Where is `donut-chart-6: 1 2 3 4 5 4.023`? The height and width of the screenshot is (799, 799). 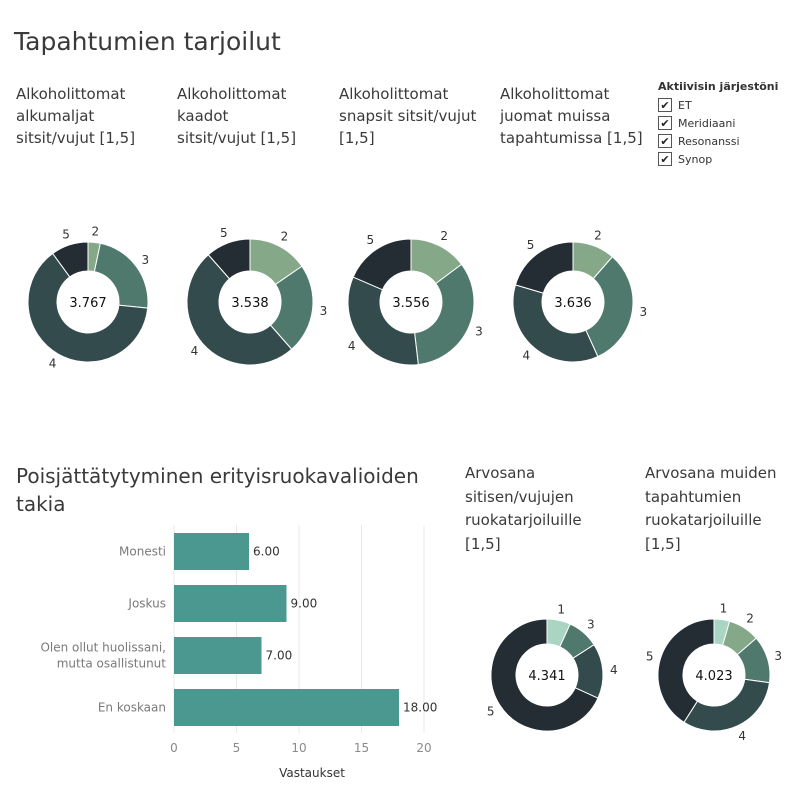 donut-chart-6: 1 2 3 4 5 4.023 is located at coordinates (714, 672).